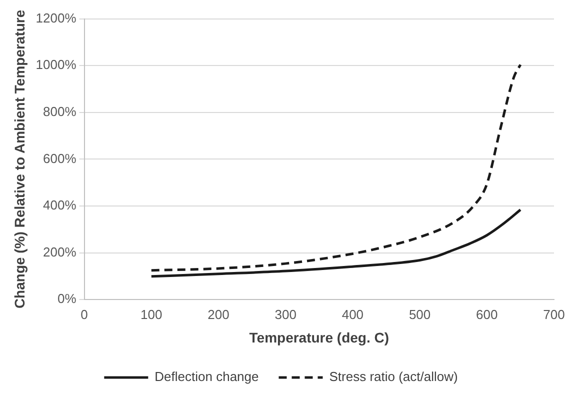  What do you see at coordinates (60, 252) in the screenshot?
I see `y-tick-label: 200%` at bounding box center [60, 252].